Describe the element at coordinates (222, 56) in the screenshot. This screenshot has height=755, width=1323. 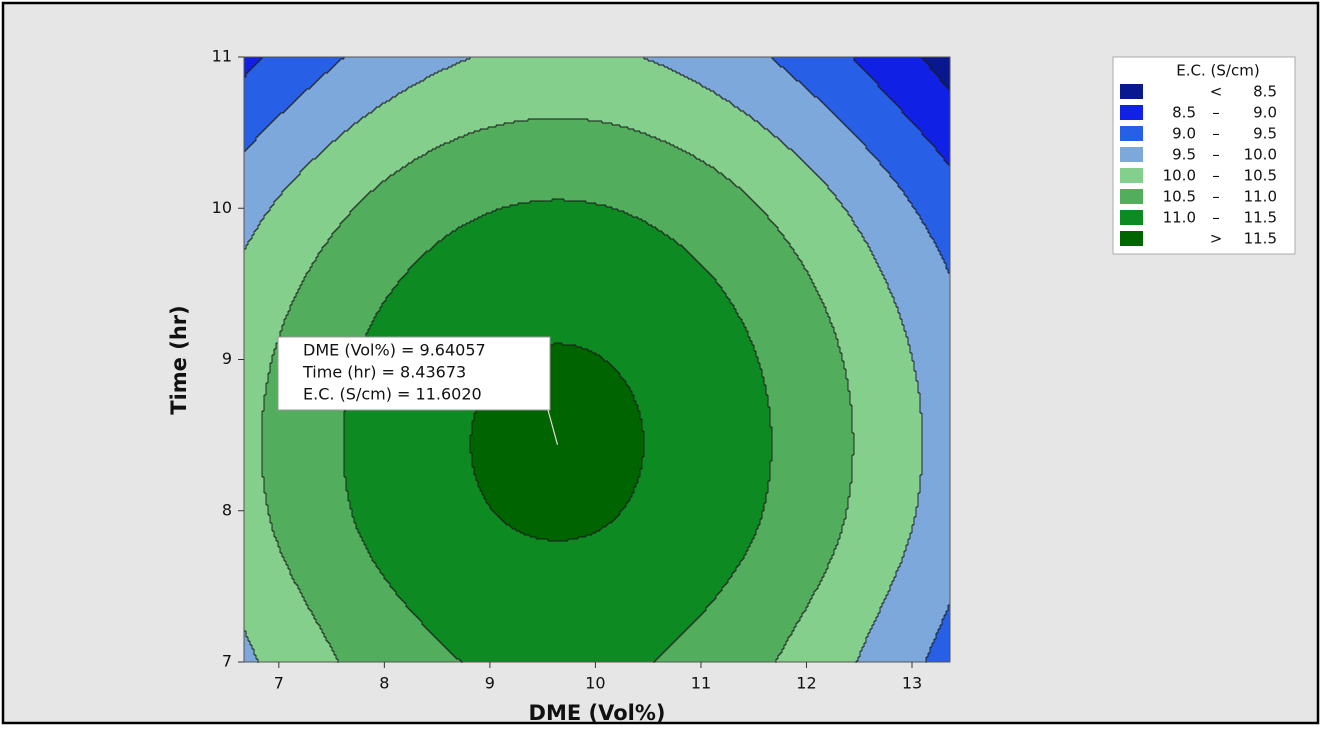
I see `y-tick-label: 11` at that location.